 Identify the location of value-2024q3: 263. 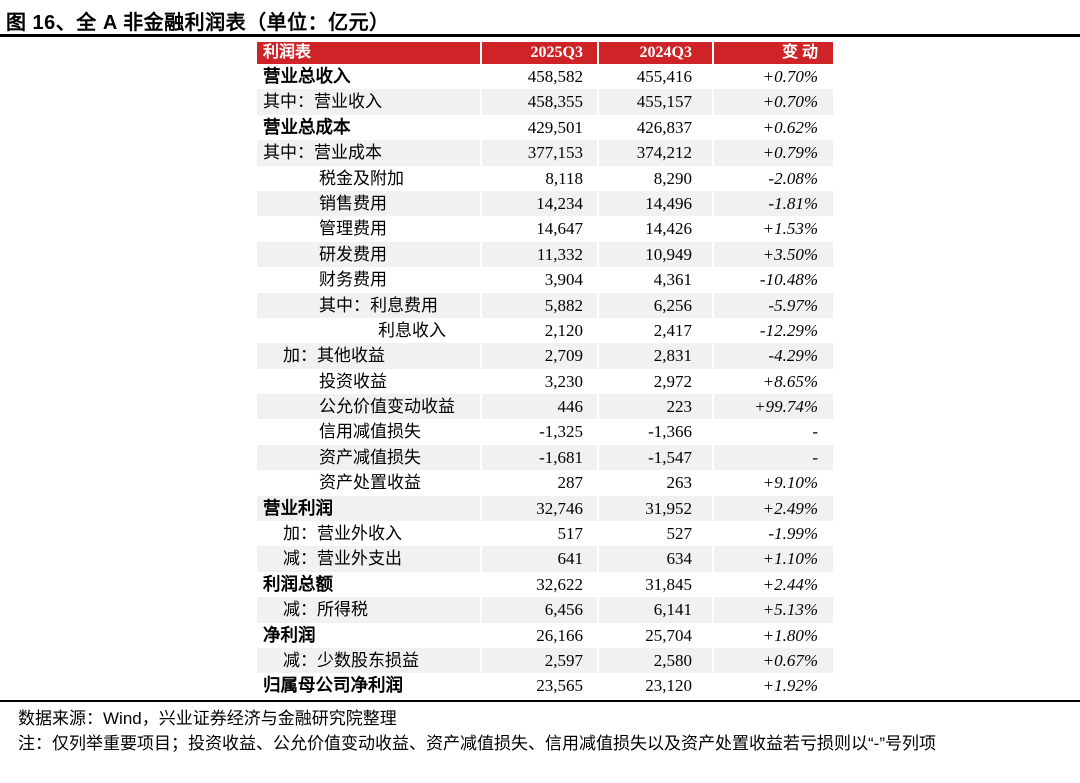
(654, 483).